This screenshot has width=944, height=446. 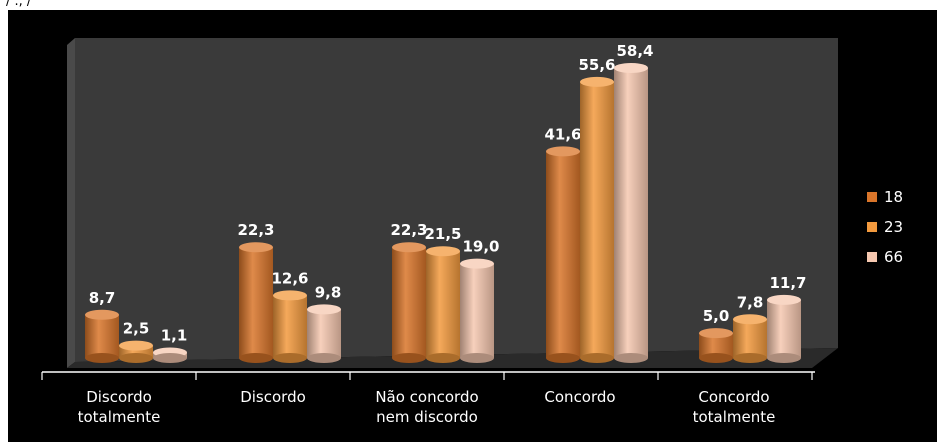 What do you see at coordinates (427, 417) in the screenshot?
I see `x-tick-label: nem discordo` at bounding box center [427, 417].